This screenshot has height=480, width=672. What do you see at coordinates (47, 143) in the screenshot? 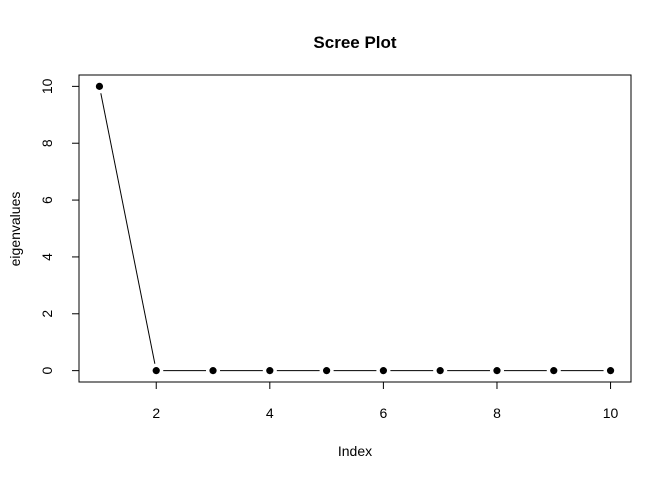
I see `y-tick-label: 8` at bounding box center [47, 143].